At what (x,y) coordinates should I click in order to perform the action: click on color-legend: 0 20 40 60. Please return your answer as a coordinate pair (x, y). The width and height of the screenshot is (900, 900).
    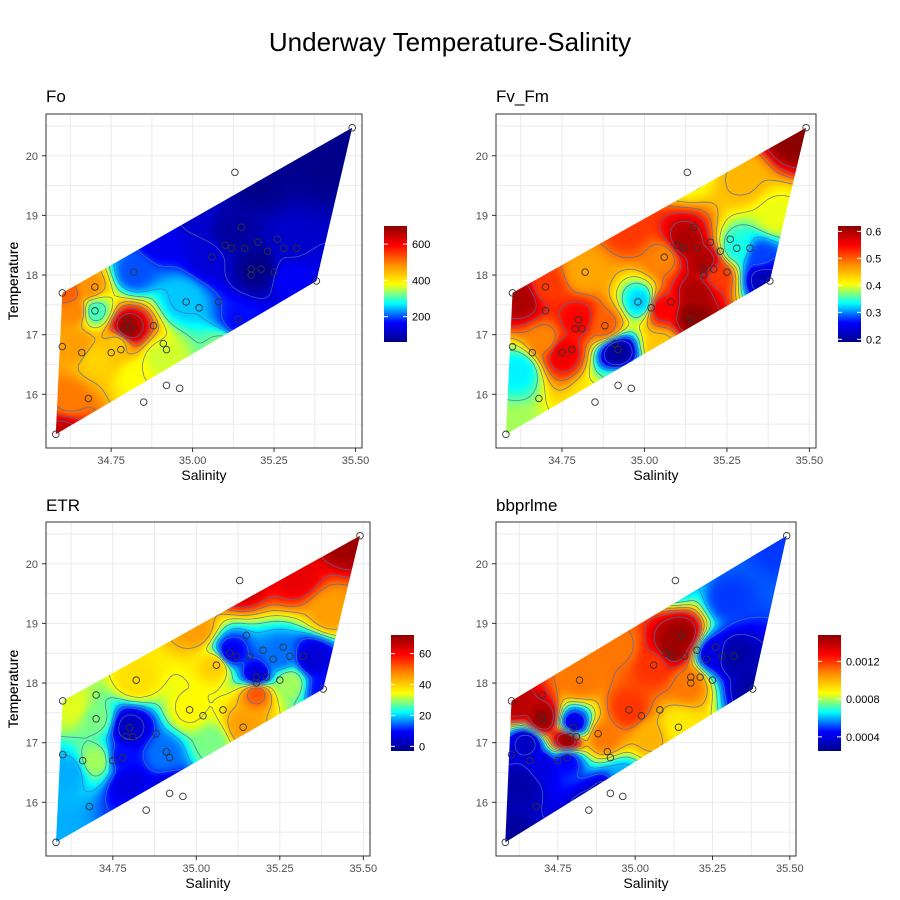
    Looking at the image, I should click on (411, 694).